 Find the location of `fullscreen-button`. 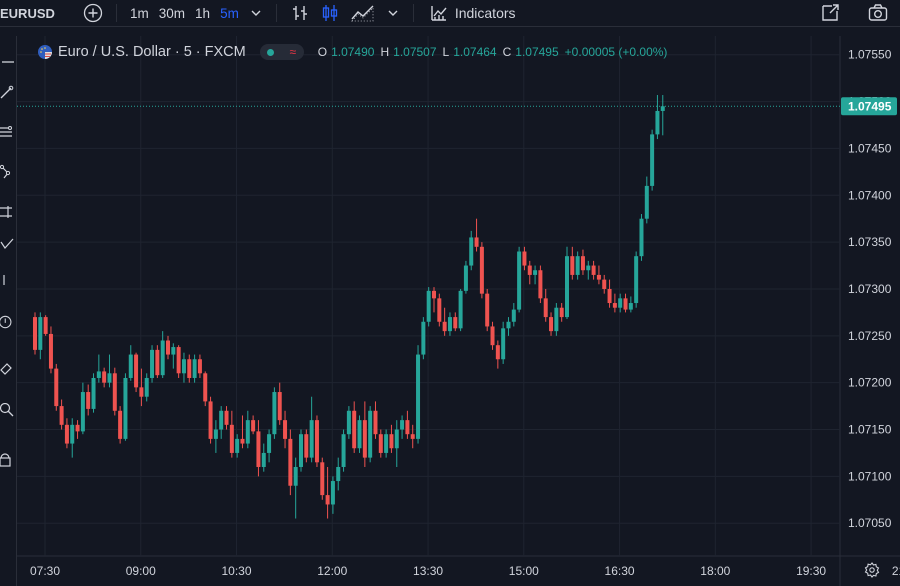

fullscreen-button is located at coordinates (830, 13).